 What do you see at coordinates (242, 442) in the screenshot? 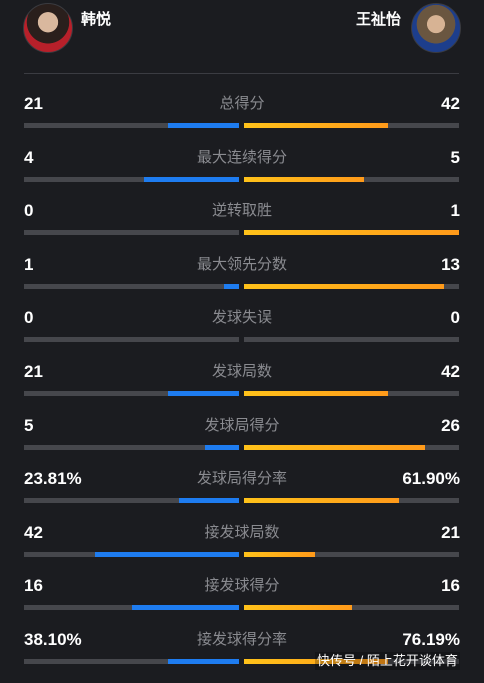
I see `stat-row: 5 发球局得分 26` at bounding box center [242, 442].